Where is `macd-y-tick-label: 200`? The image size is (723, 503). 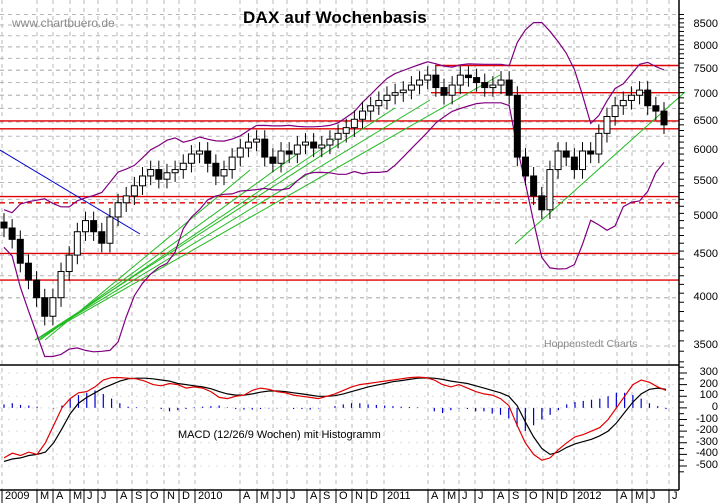 macd-y-tick-label: 200 is located at coordinates (708, 383).